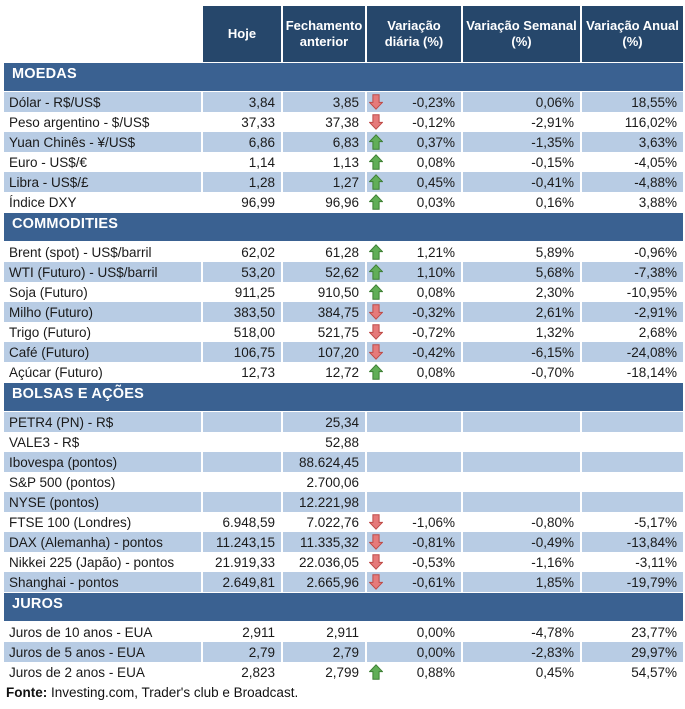 The width and height of the screenshot is (685, 709). Describe the element at coordinates (102, 182) in the screenshot. I see `row-label-cell: Libra - US$/£` at that location.